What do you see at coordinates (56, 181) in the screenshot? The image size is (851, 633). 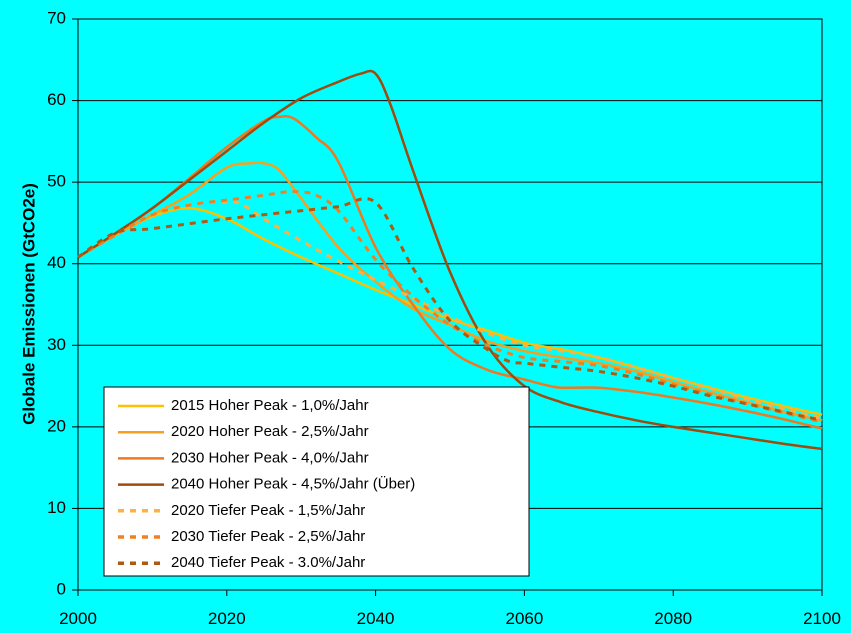 I see `y-tick-label: 50` at bounding box center [56, 181].